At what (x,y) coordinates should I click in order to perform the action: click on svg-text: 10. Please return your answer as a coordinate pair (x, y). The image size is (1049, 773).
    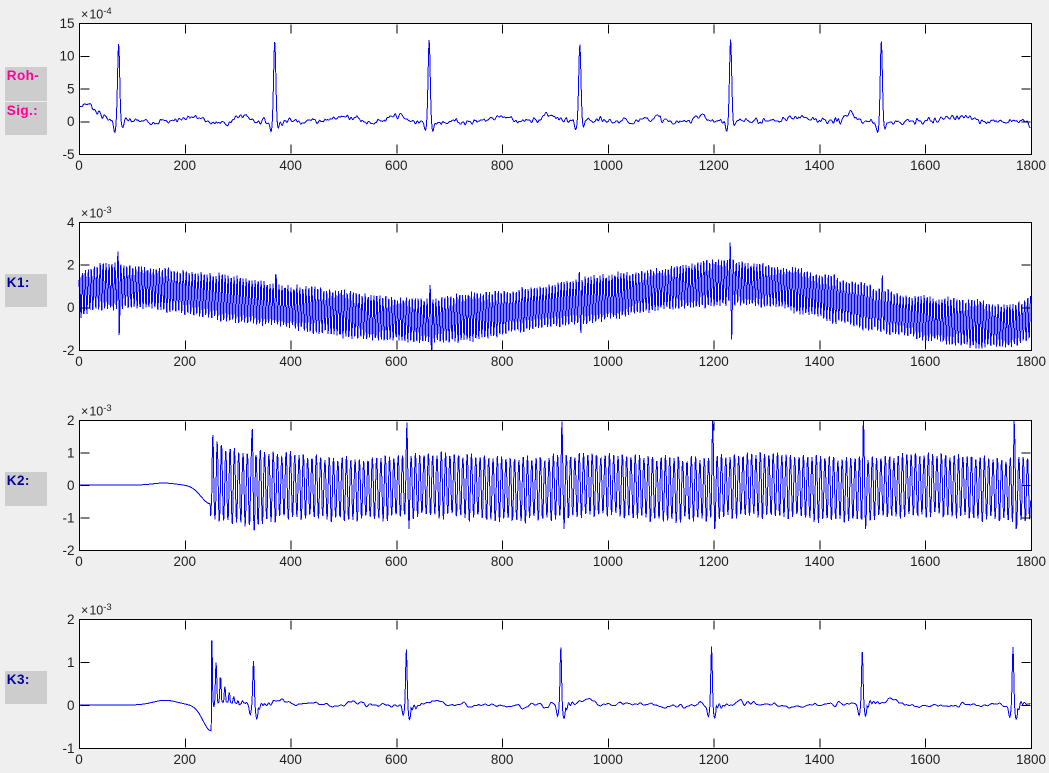
    Looking at the image, I should click on (66, 56).